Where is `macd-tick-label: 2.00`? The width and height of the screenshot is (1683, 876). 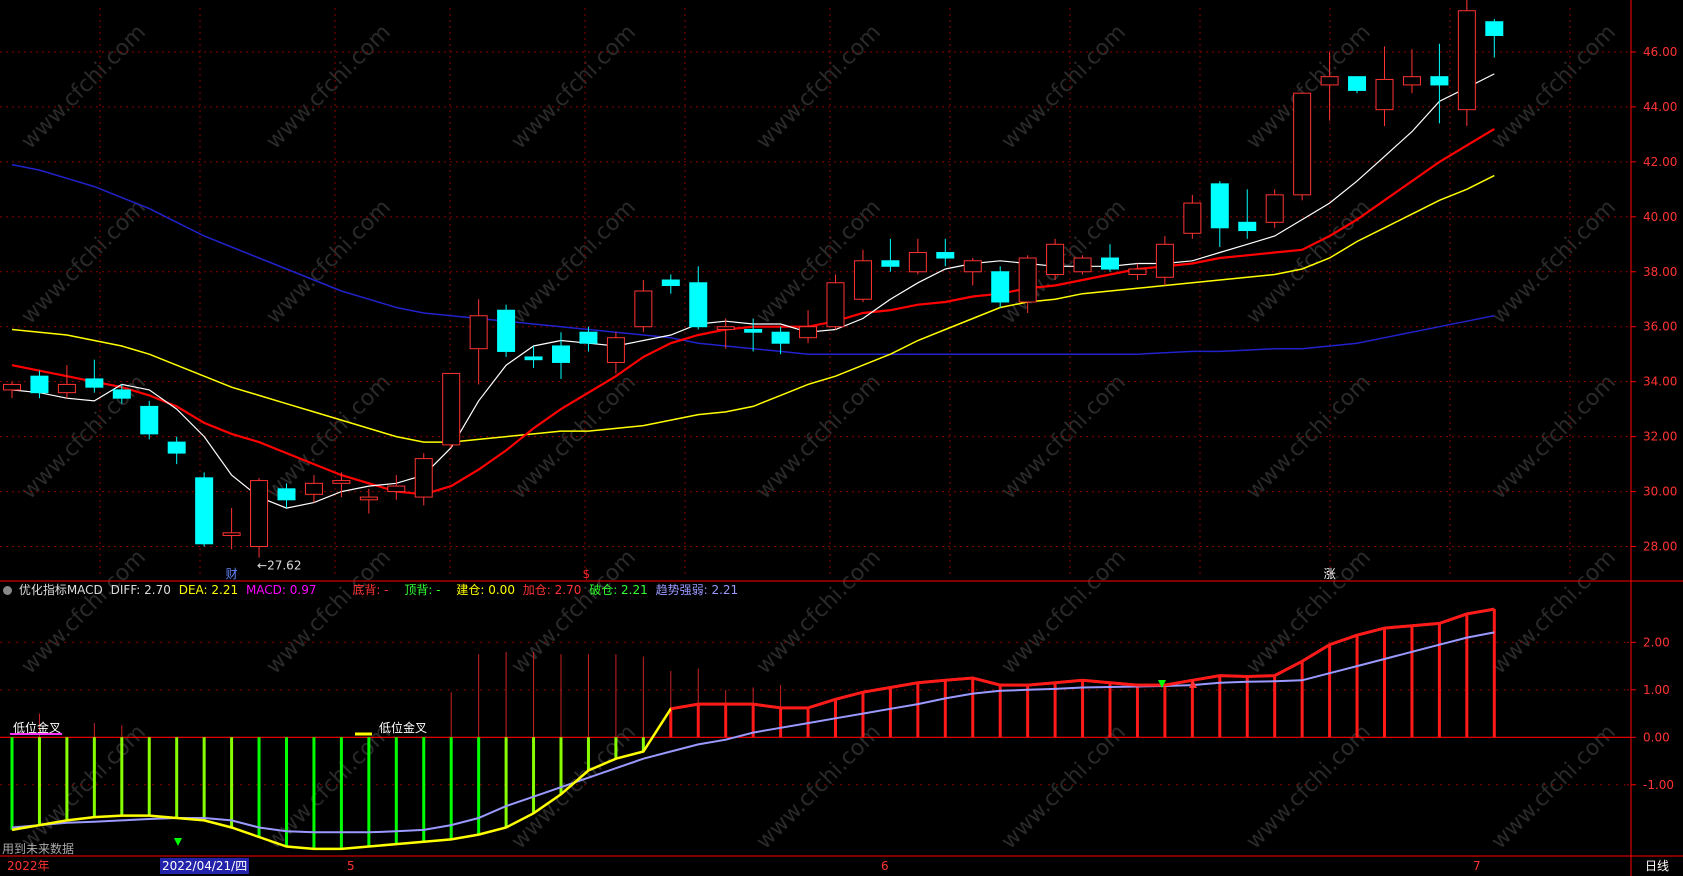 macd-tick-label: 2.00 is located at coordinates (1656, 642).